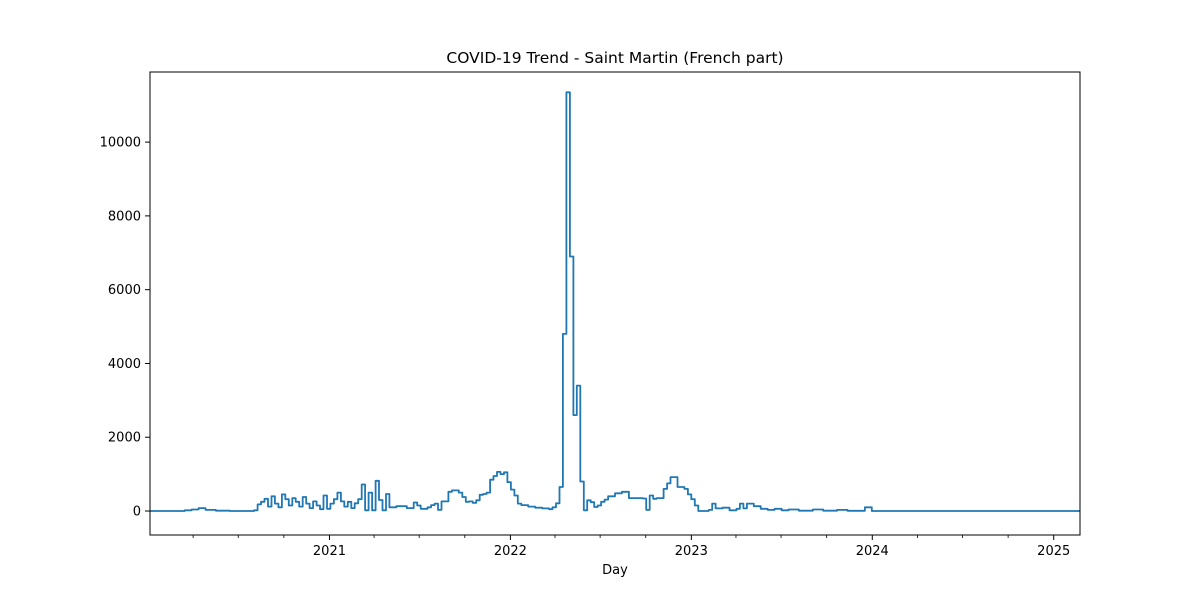 Image resolution: width=1200 pixels, height=600 pixels. What do you see at coordinates (137, 512) in the screenshot?
I see `y-tick-label: 0` at bounding box center [137, 512].